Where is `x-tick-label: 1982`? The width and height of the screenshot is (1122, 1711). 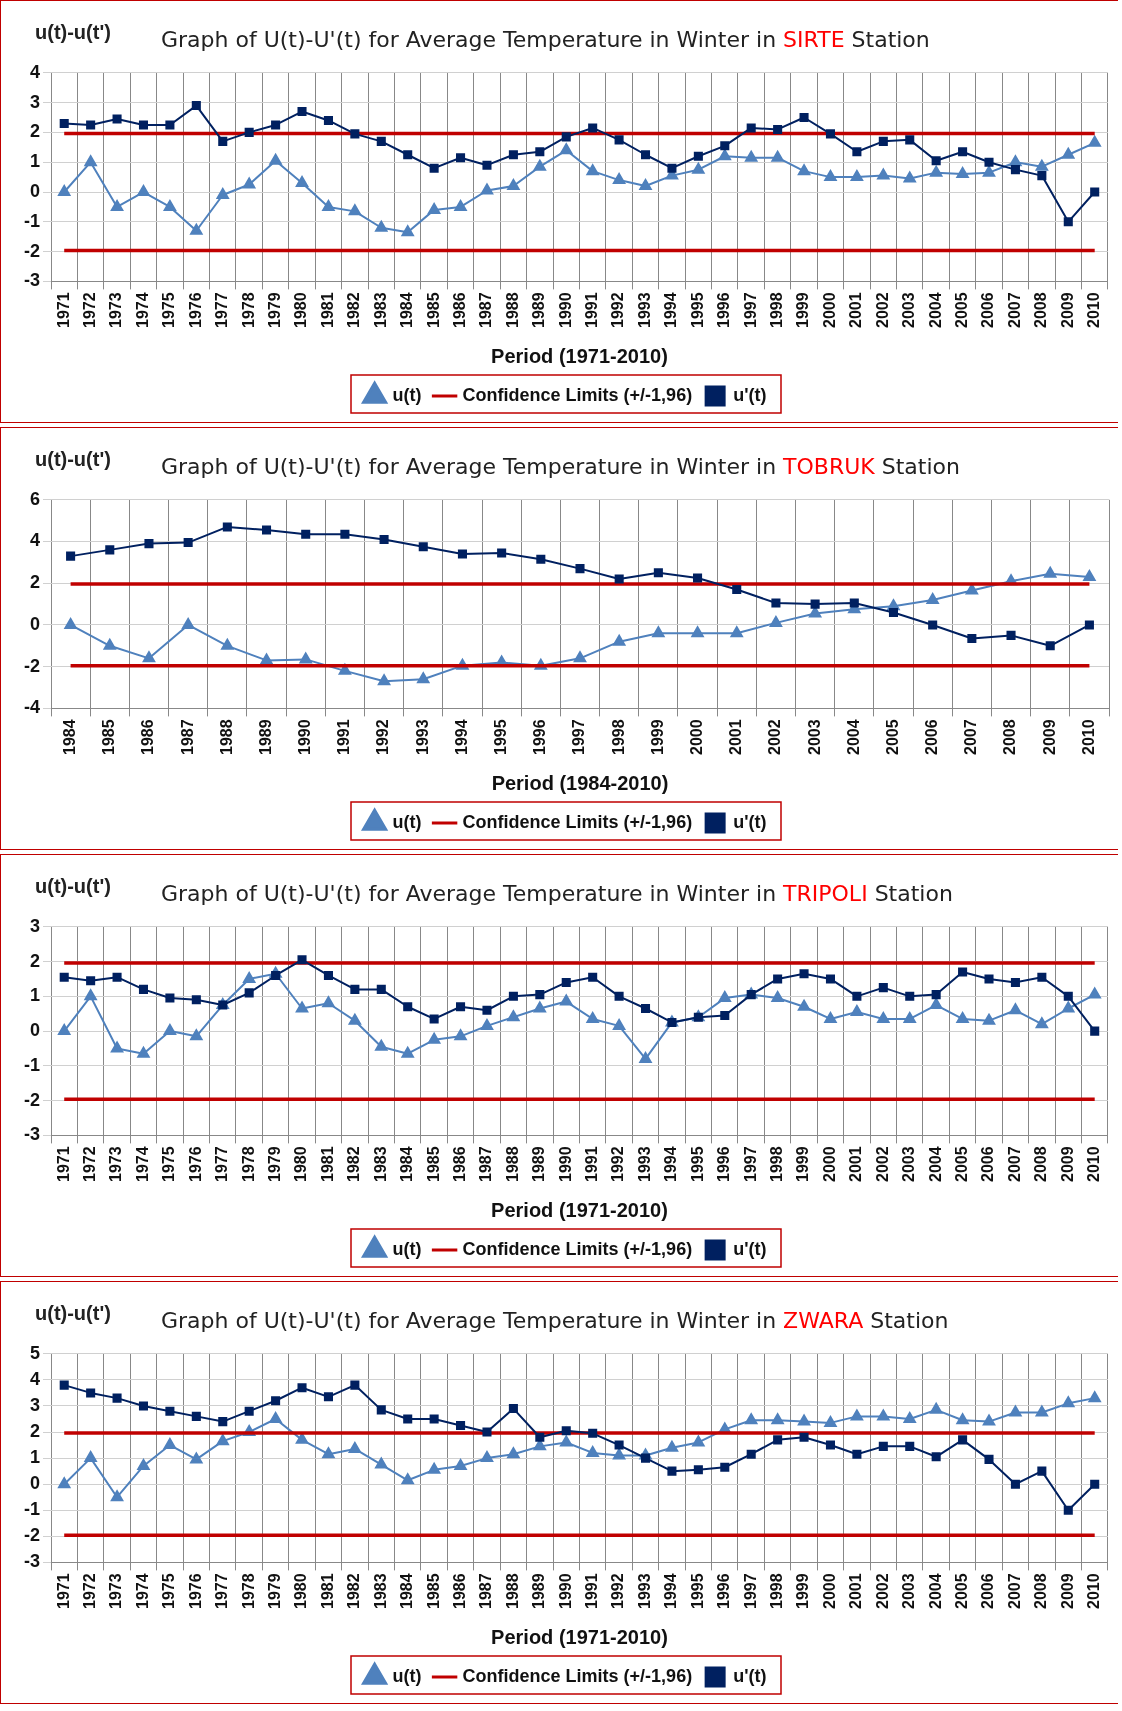 x-tick-label: 1982 is located at coordinates (354, 1591).